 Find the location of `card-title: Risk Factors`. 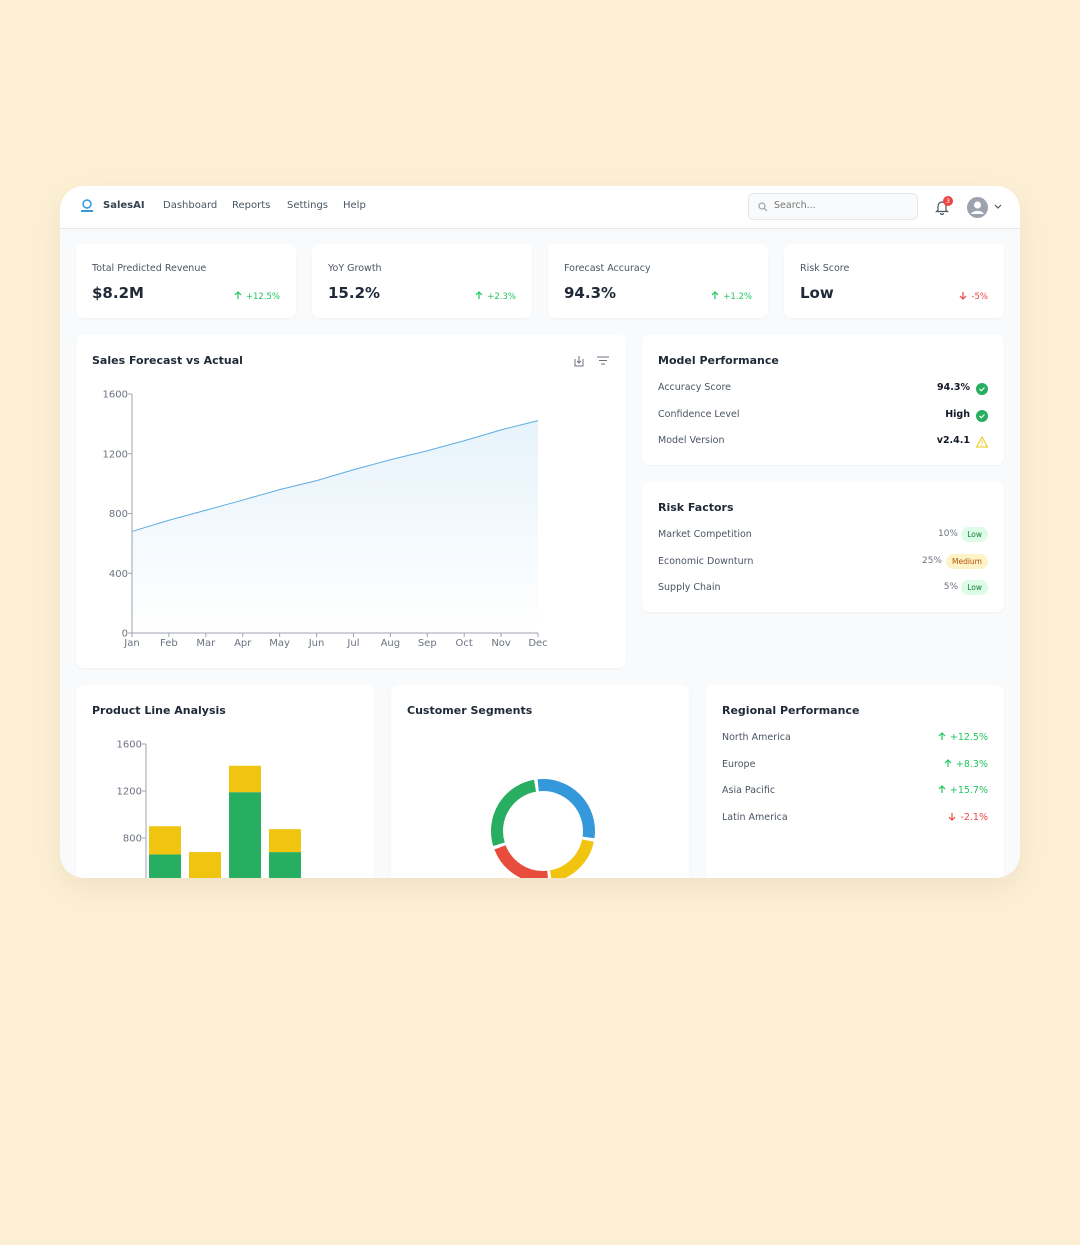

card-title: Risk Factors is located at coordinates (696, 507).